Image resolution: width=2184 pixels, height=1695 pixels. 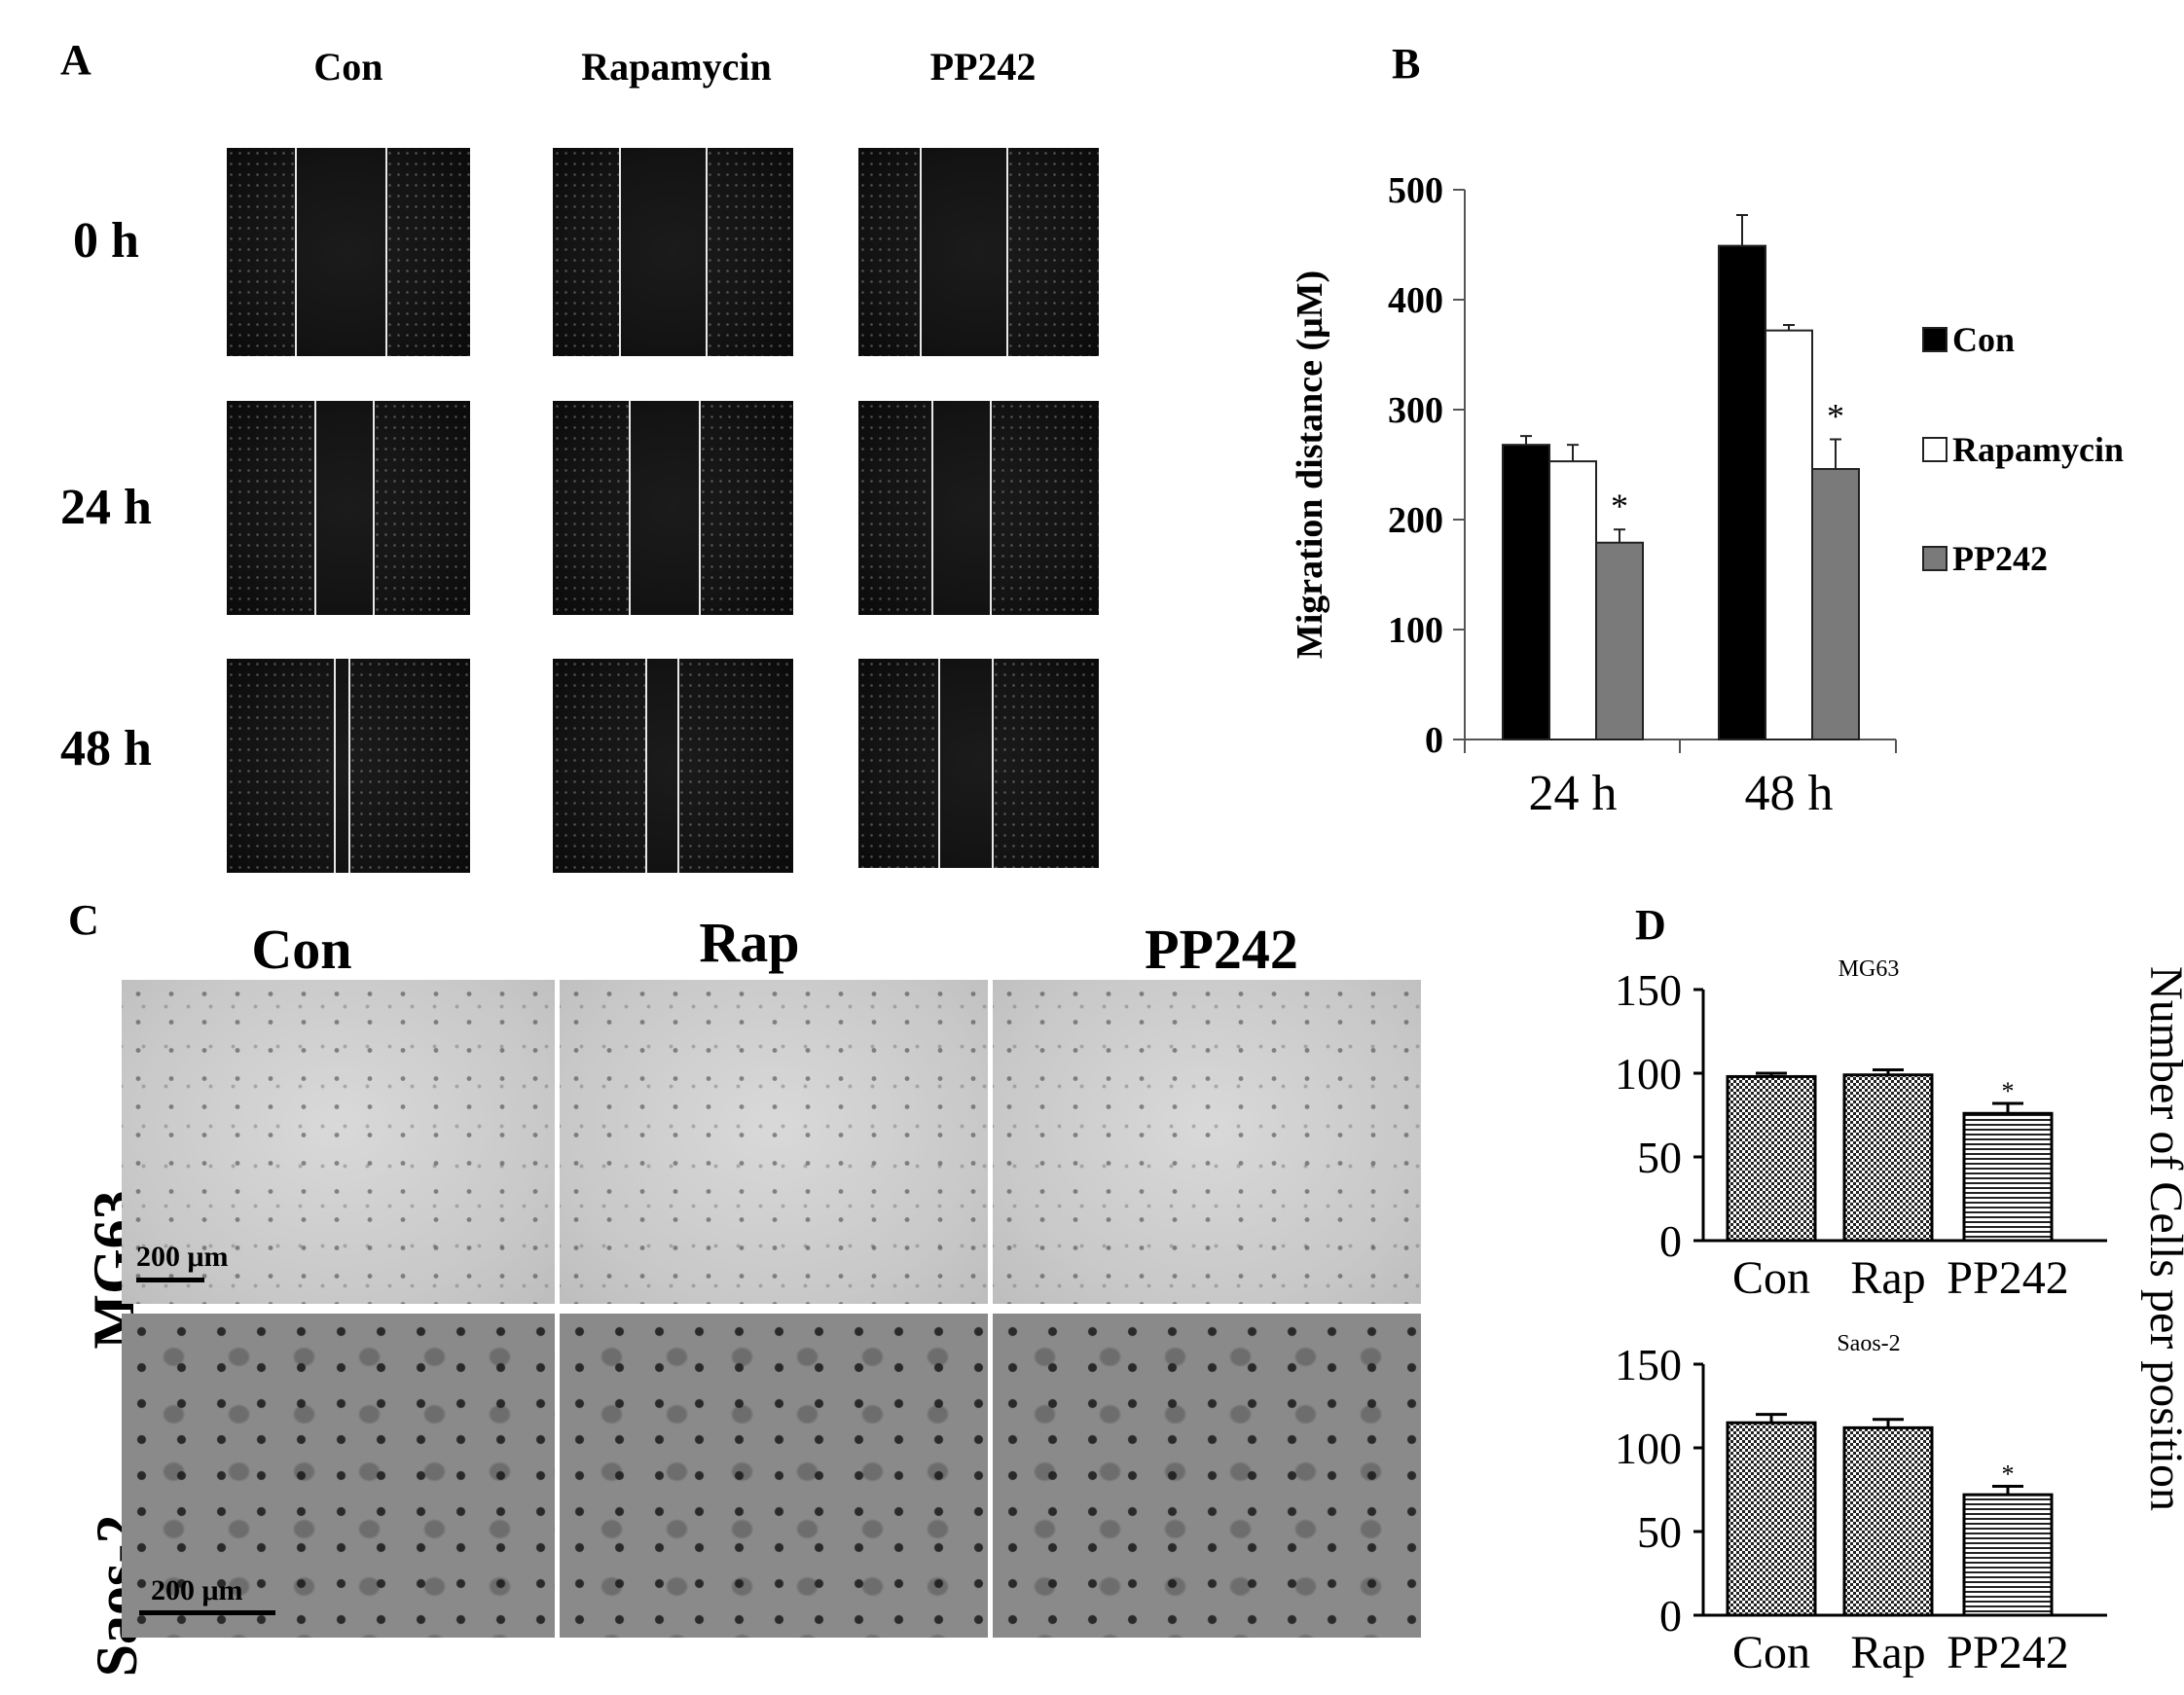 What do you see at coordinates (676, 67) in the screenshot?
I see `panel-a-col-rapamycin: Rapamycin` at bounding box center [676, 67].